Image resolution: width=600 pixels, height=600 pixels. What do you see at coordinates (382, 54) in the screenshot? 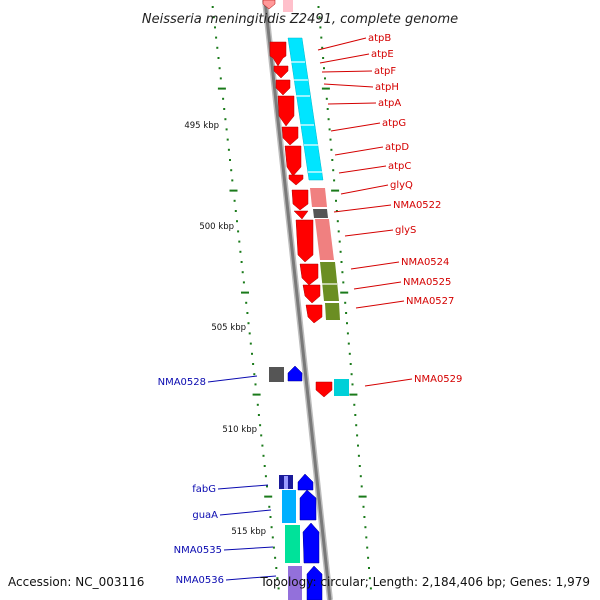
I see `gene-label: atpE` at bounding box center [382, 54].